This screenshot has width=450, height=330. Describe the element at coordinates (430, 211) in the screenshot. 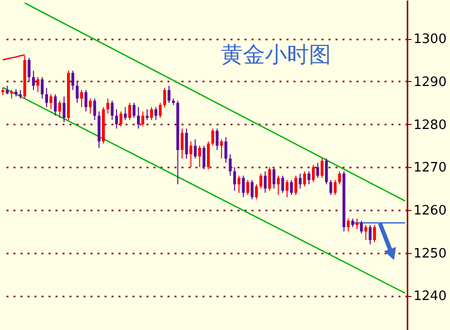

I see `y-tick-label: 1260` at that location.